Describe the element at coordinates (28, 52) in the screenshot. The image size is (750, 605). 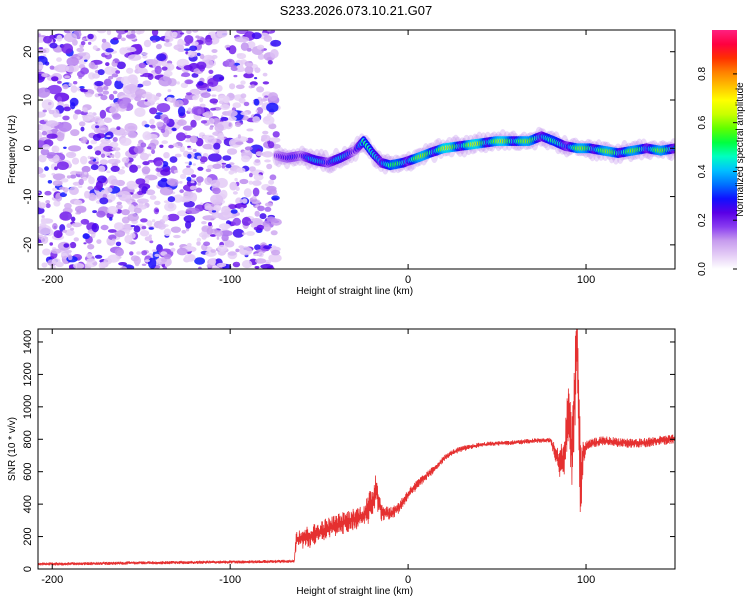
I see `spec-ytick-label: 20` at that location.